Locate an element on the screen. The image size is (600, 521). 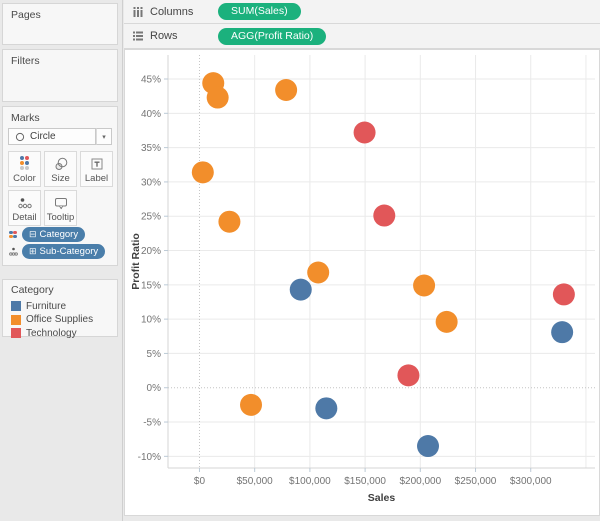
y-tick-label: 20% is located at coordinates (151, 251).